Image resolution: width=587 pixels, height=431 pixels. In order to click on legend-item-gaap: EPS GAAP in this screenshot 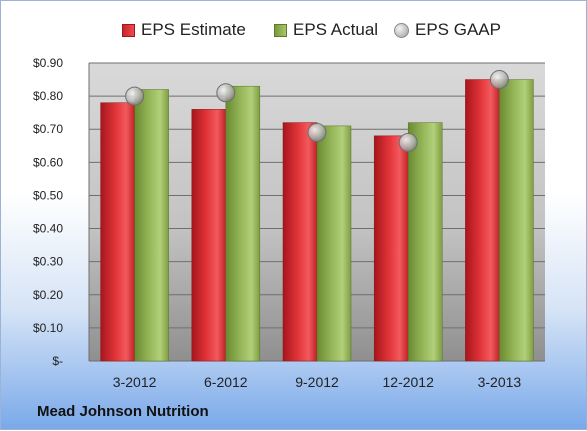, I will do `click(447, 30)`.